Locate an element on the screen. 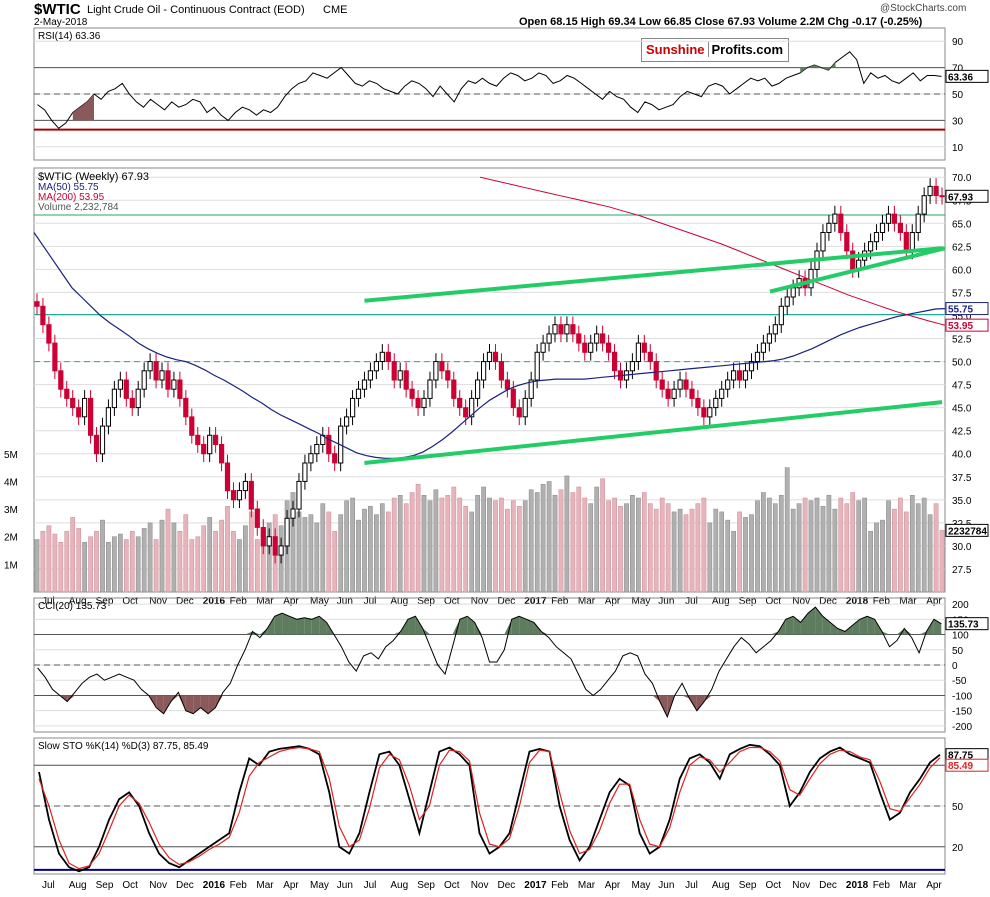 The image size is (990, 897). watermark: @StockCharts.com is located at coordinates (923, 8).